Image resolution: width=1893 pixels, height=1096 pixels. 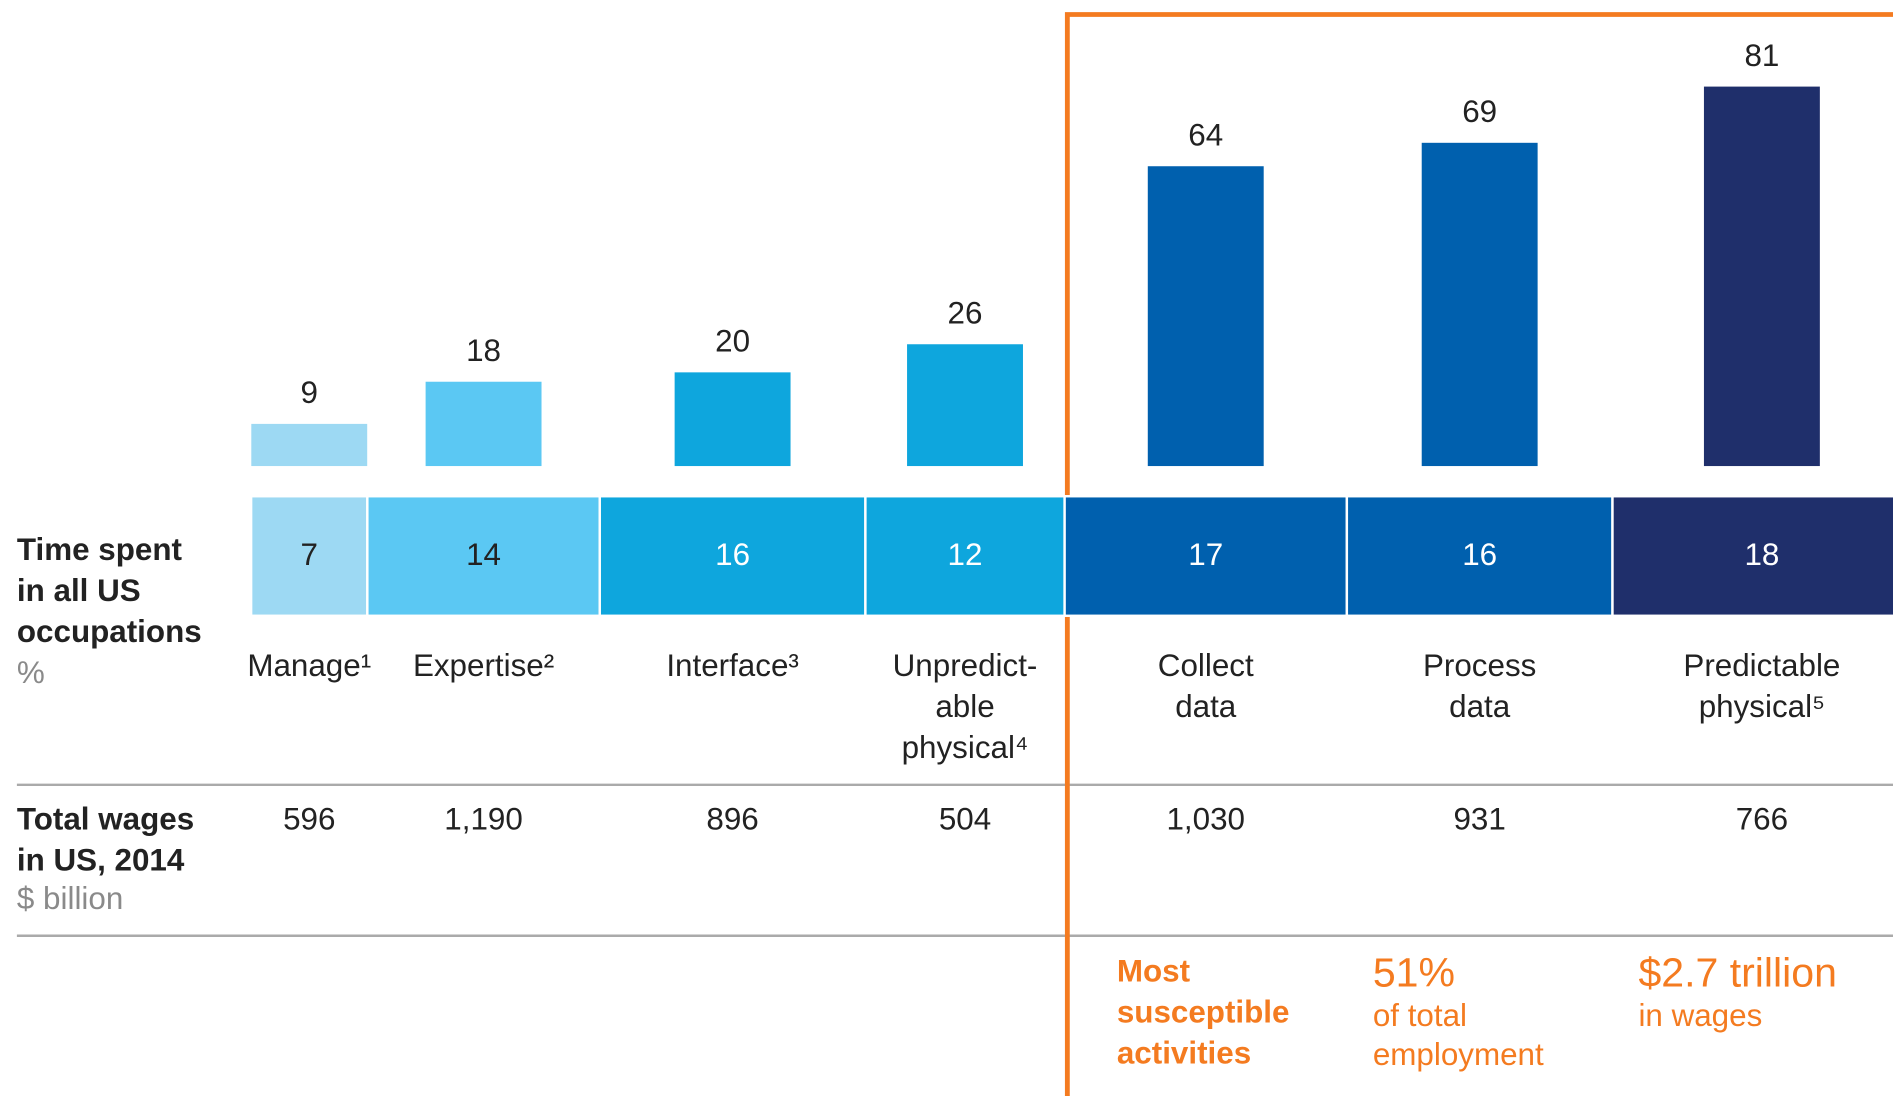 I want to click on highlight-figure: $2.7 trillion, so click(x=1737, y=972).